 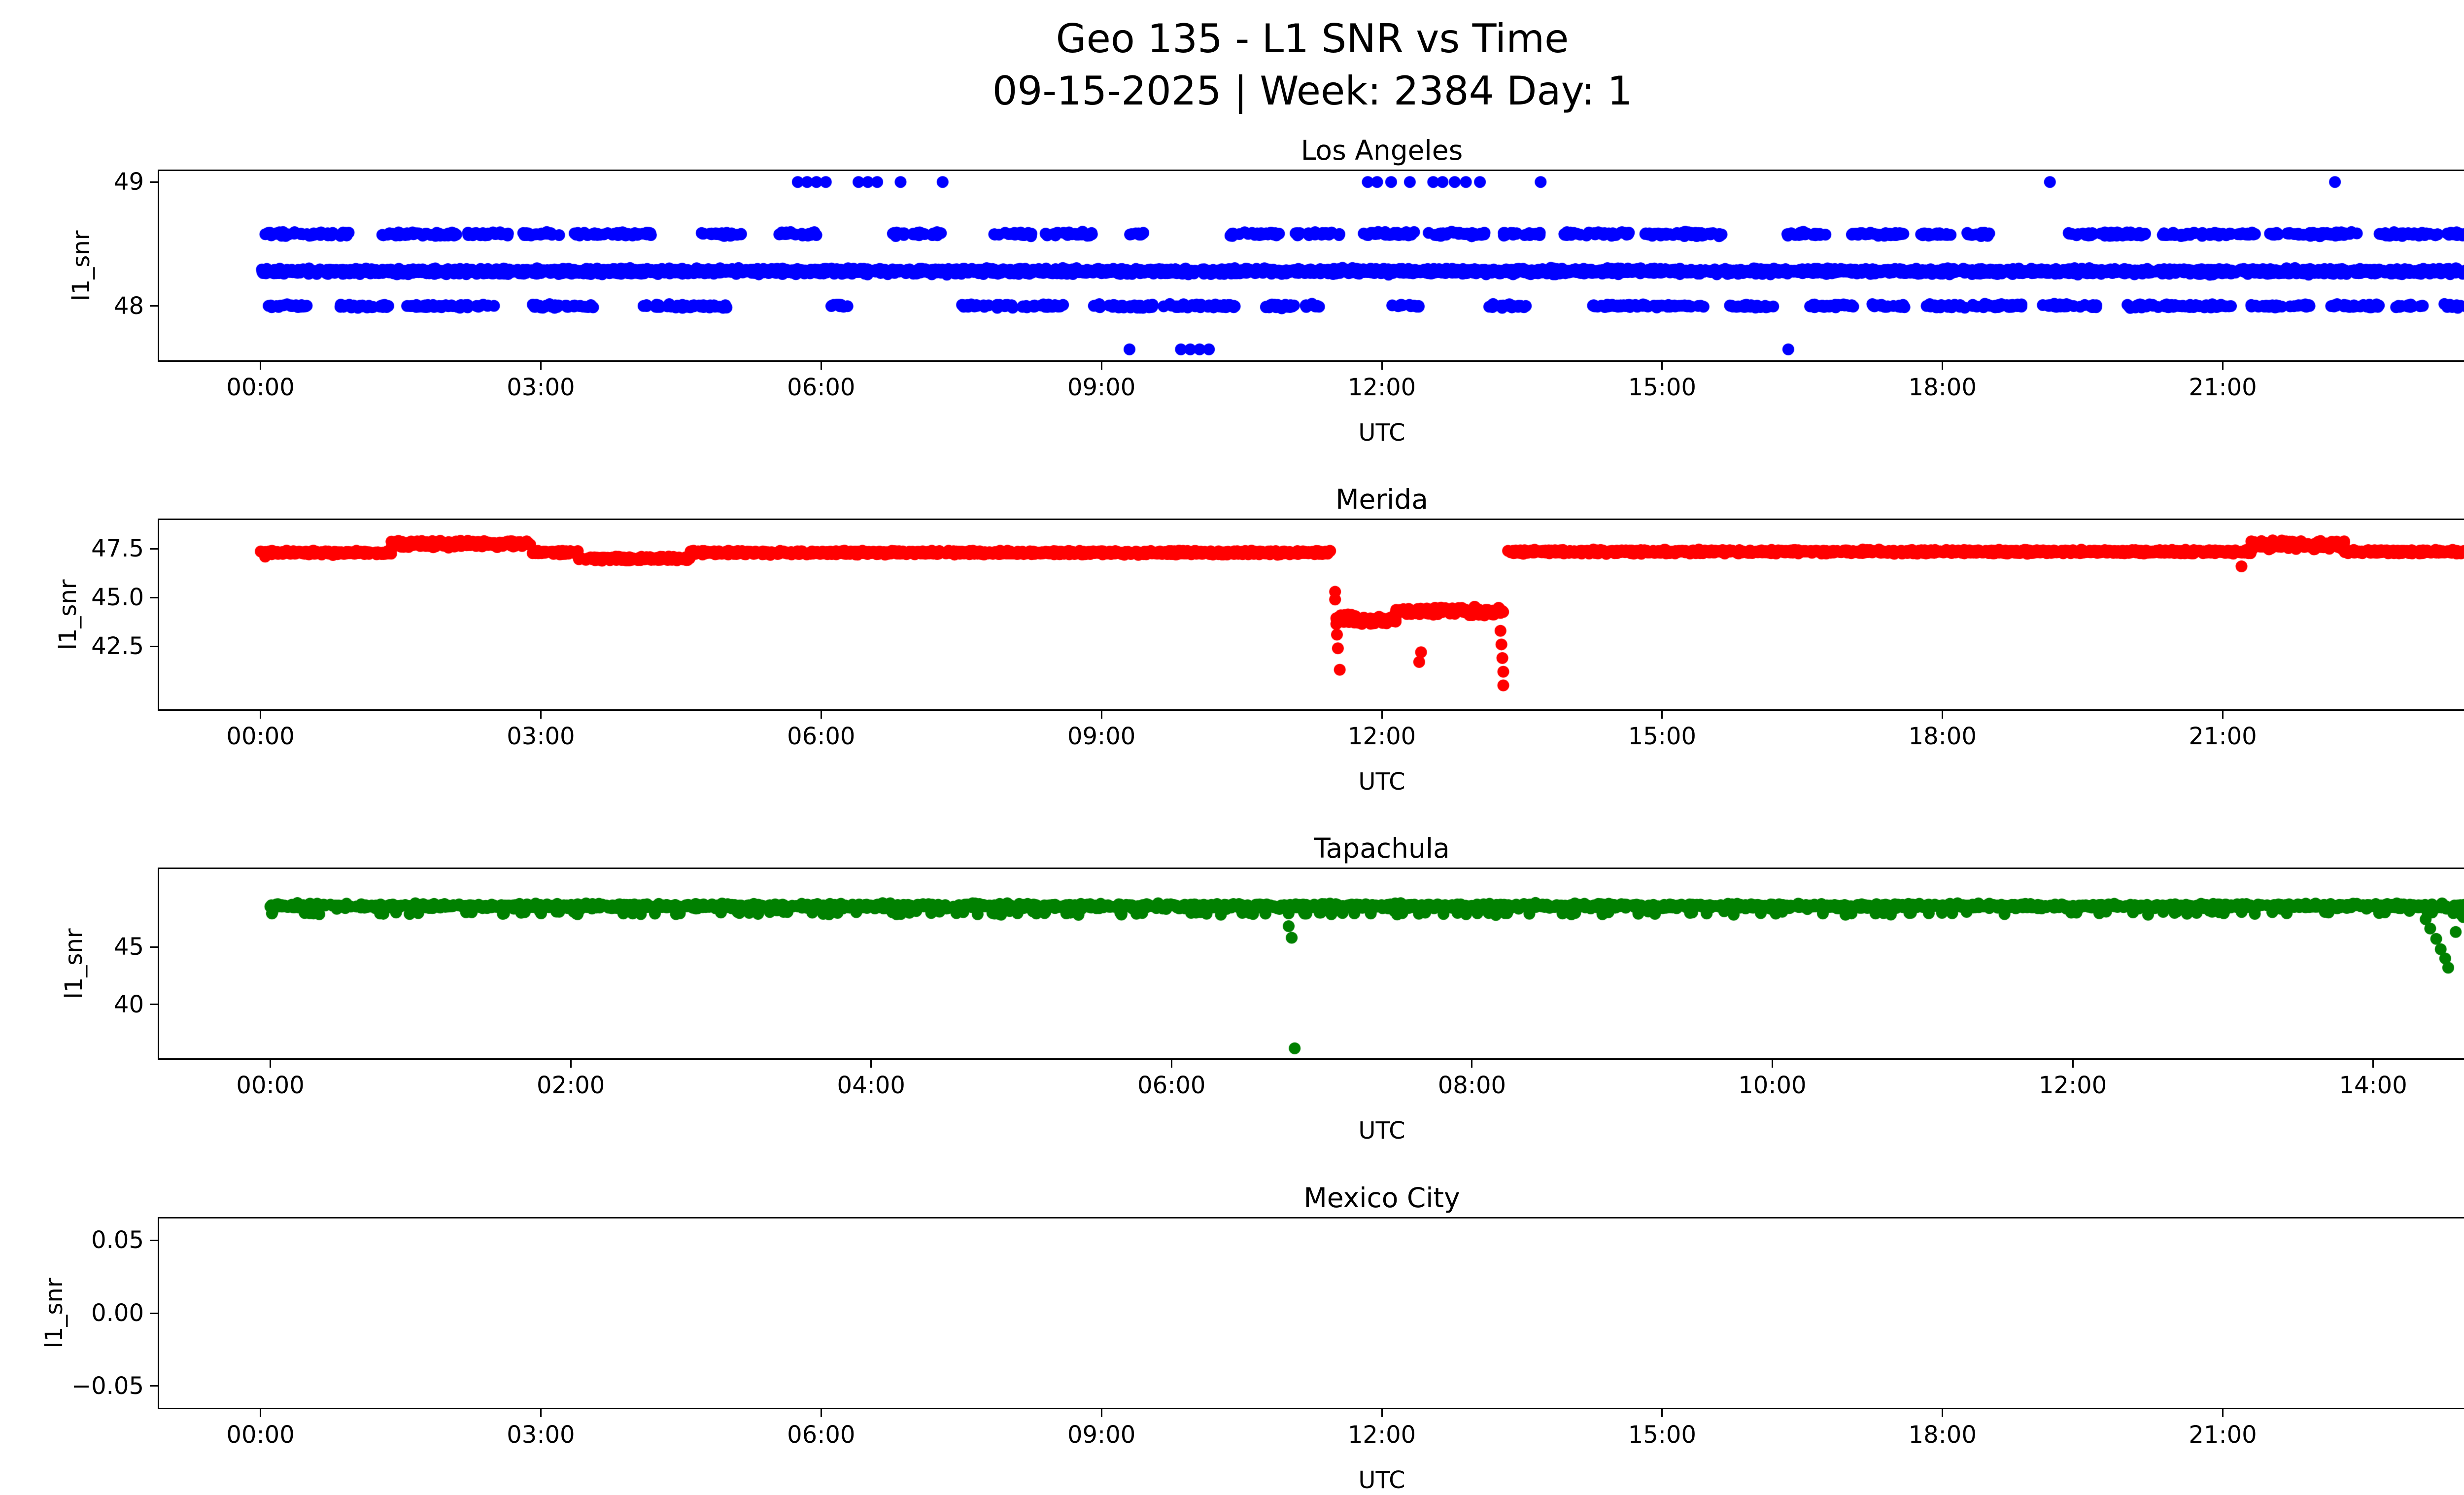 What do you see at coordinates (128, 182) in the screenshot?
I see `y-tick-label: 49` at bounding box center [128, 182].